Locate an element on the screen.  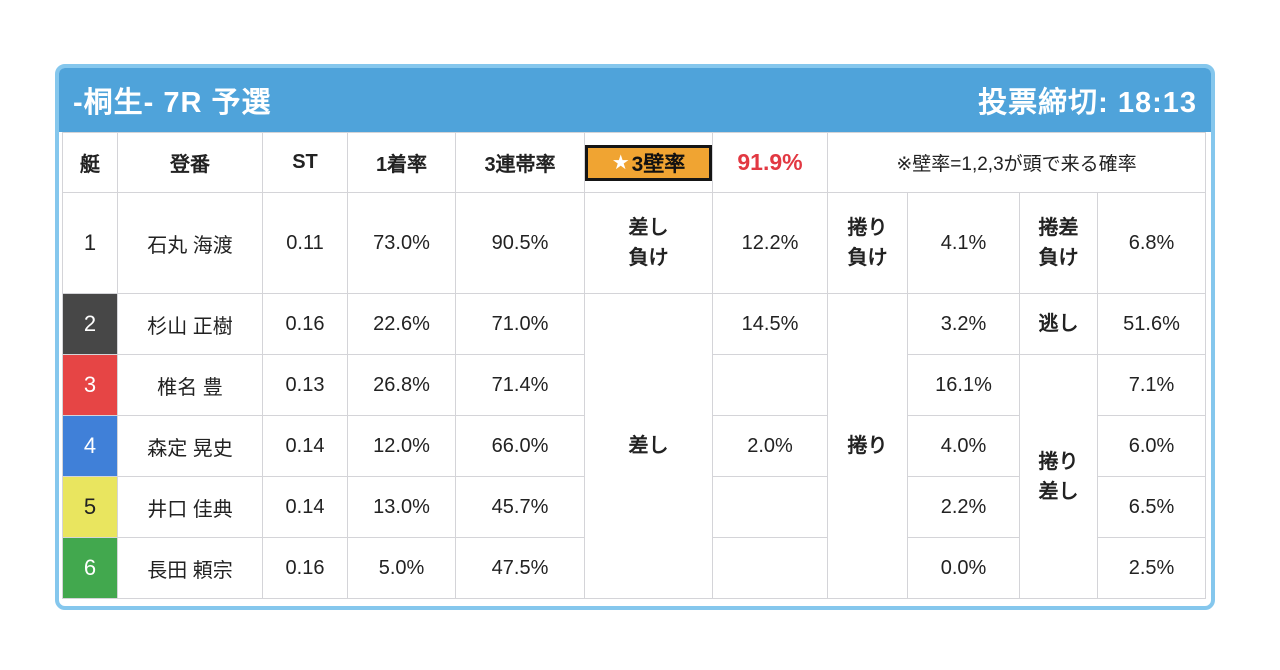
racer-row-6: 6 長田 頼宗 0.16 5.0% 47.5% 0.0% 2.5% is located at coordinates (634, 568).